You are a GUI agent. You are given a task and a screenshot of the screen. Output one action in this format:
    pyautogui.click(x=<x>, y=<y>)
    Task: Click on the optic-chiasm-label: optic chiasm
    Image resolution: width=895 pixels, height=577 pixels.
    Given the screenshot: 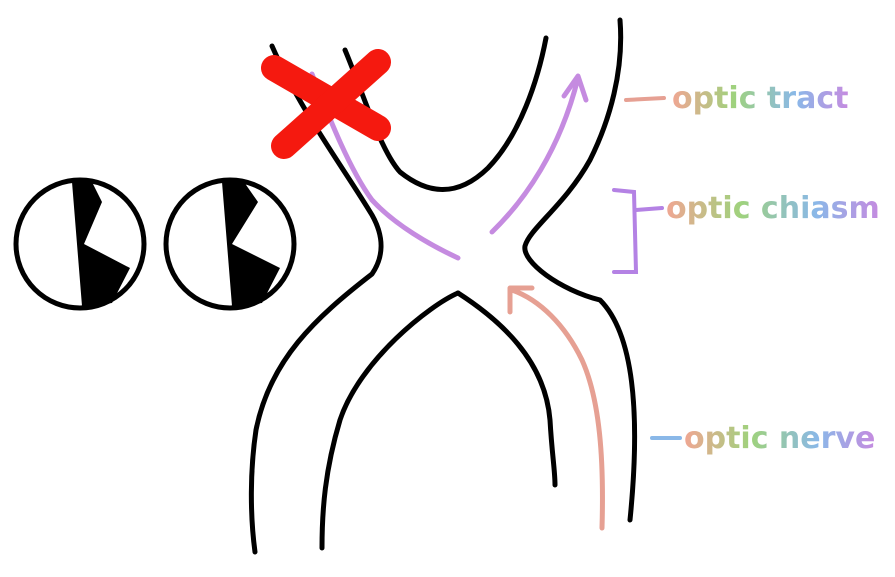 What is the action you would take?
    pyautogui.click(x=773, y=208)
    